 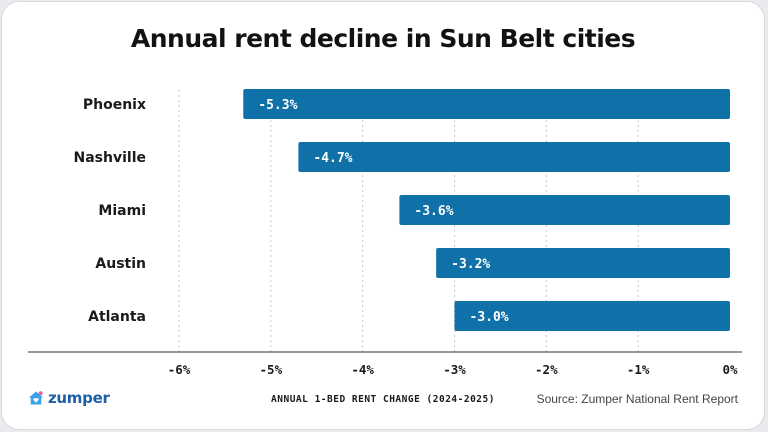 I want to click on bar-value-label: -4.7%, so click(x=332, y=158).